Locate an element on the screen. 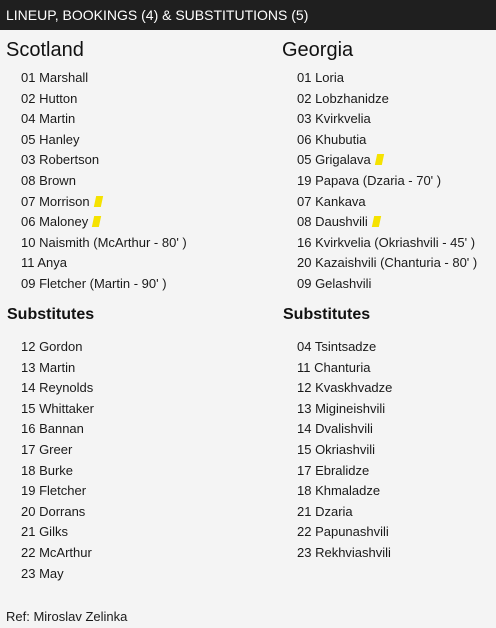  substitute-row: 04 Tsintsadze is located at coordinates (337, 346).